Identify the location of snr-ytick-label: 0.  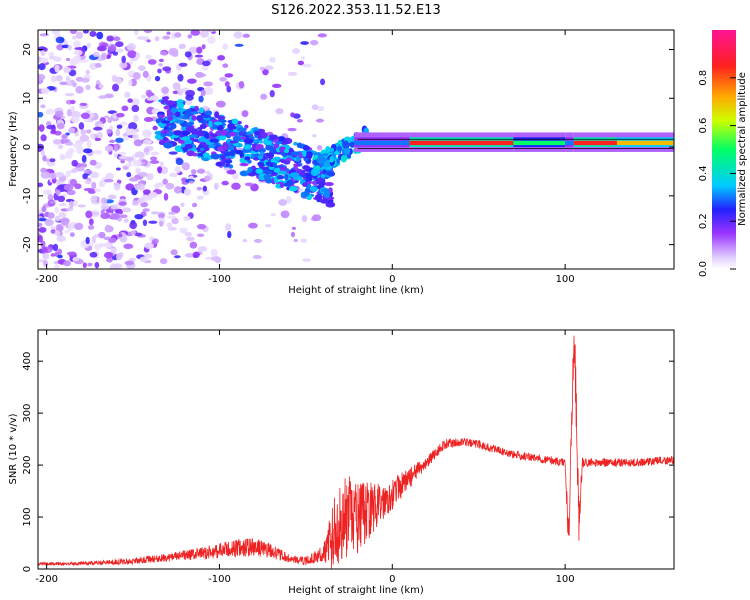
(27, 569).